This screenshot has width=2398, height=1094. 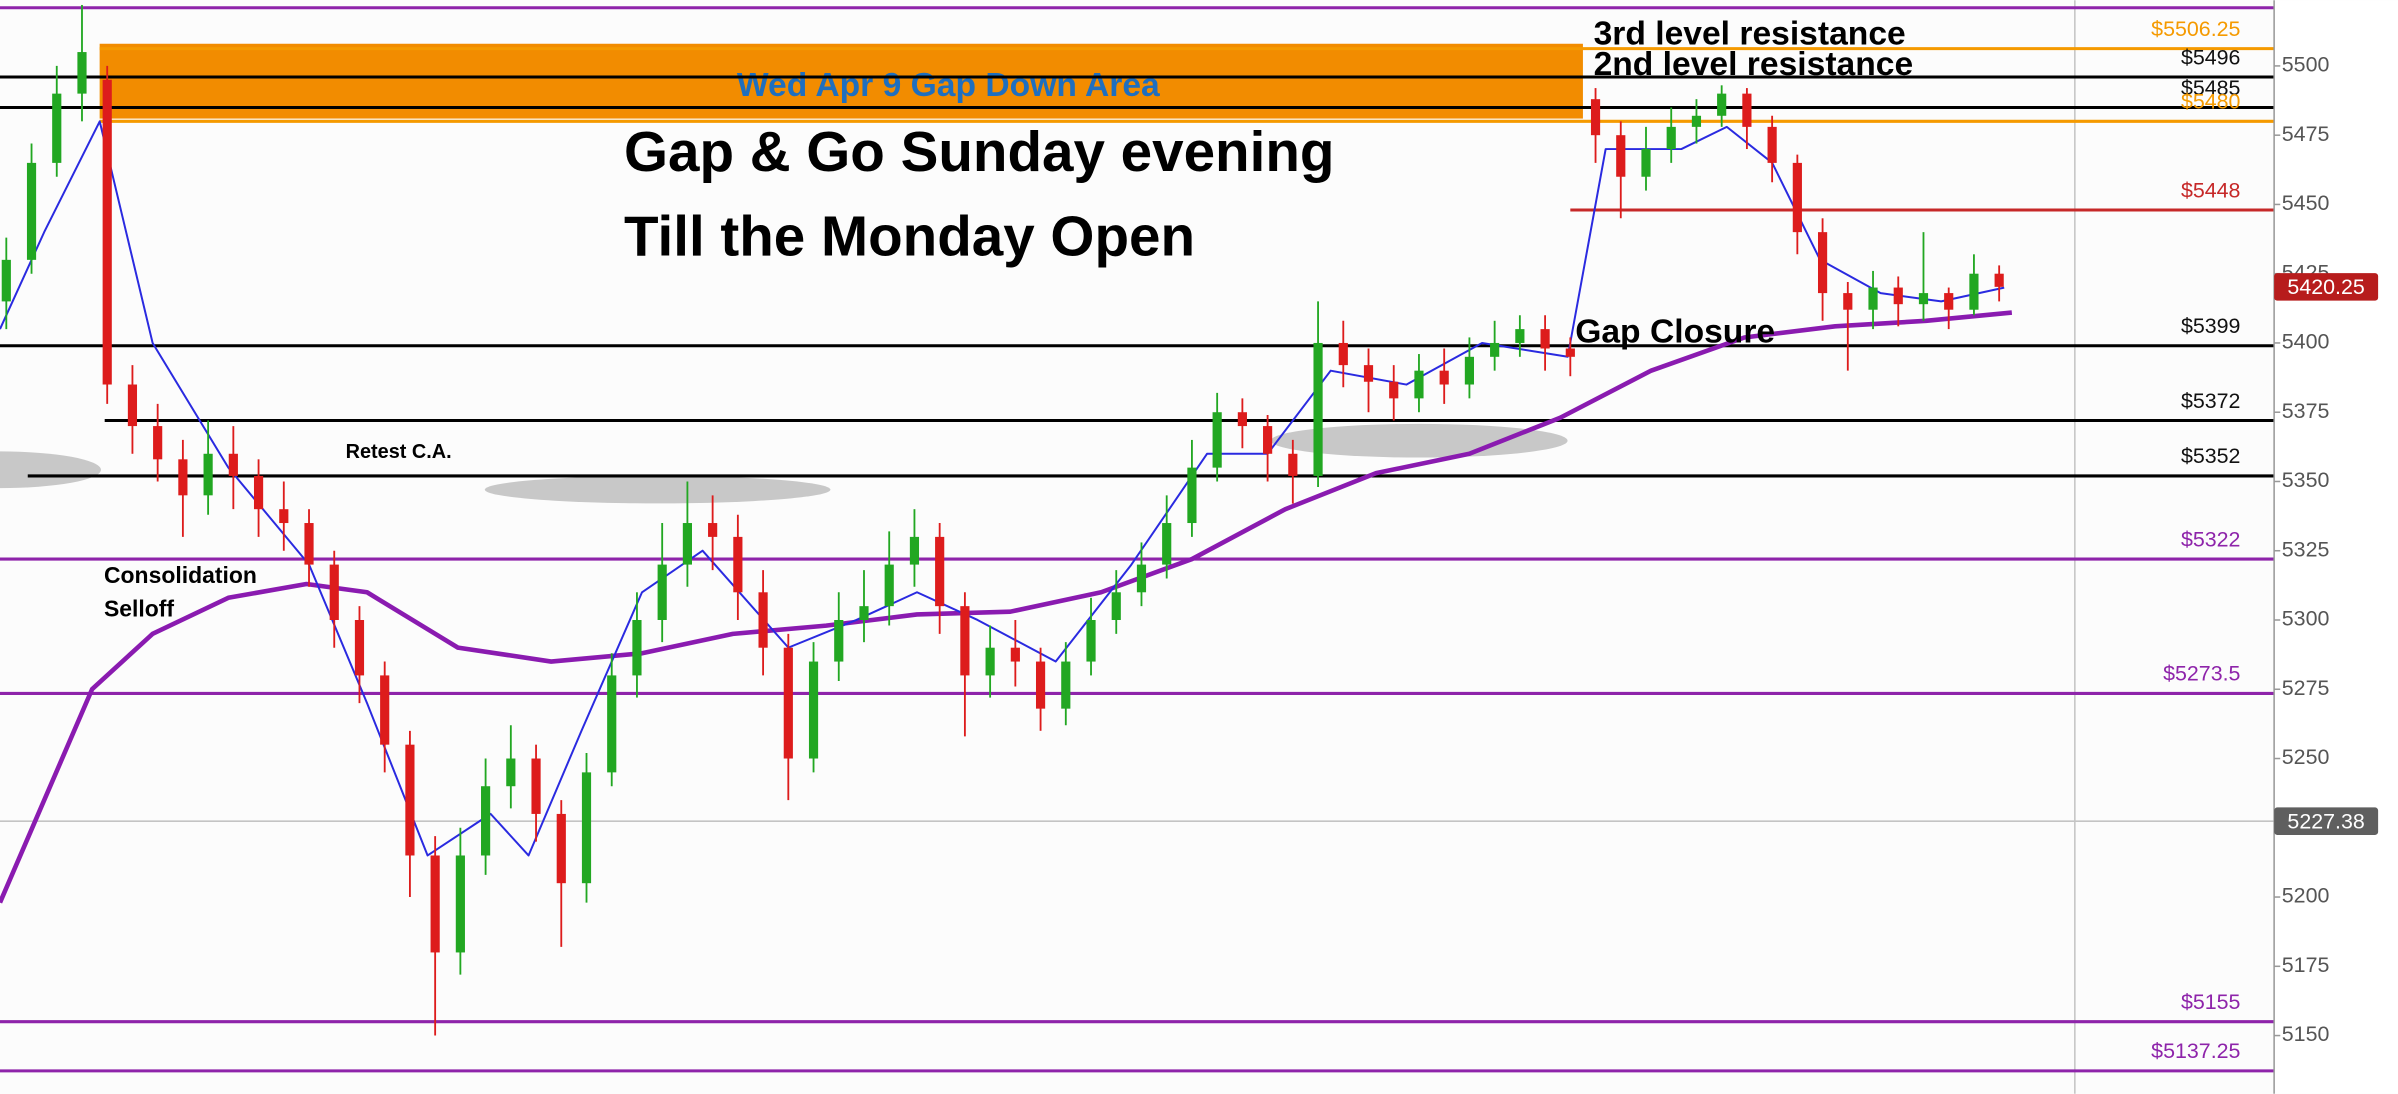 What do you see at coordinates (2211, 1002) in the screenshot?
I see `level-label: $5155` at bounding box center [2211, 1002].